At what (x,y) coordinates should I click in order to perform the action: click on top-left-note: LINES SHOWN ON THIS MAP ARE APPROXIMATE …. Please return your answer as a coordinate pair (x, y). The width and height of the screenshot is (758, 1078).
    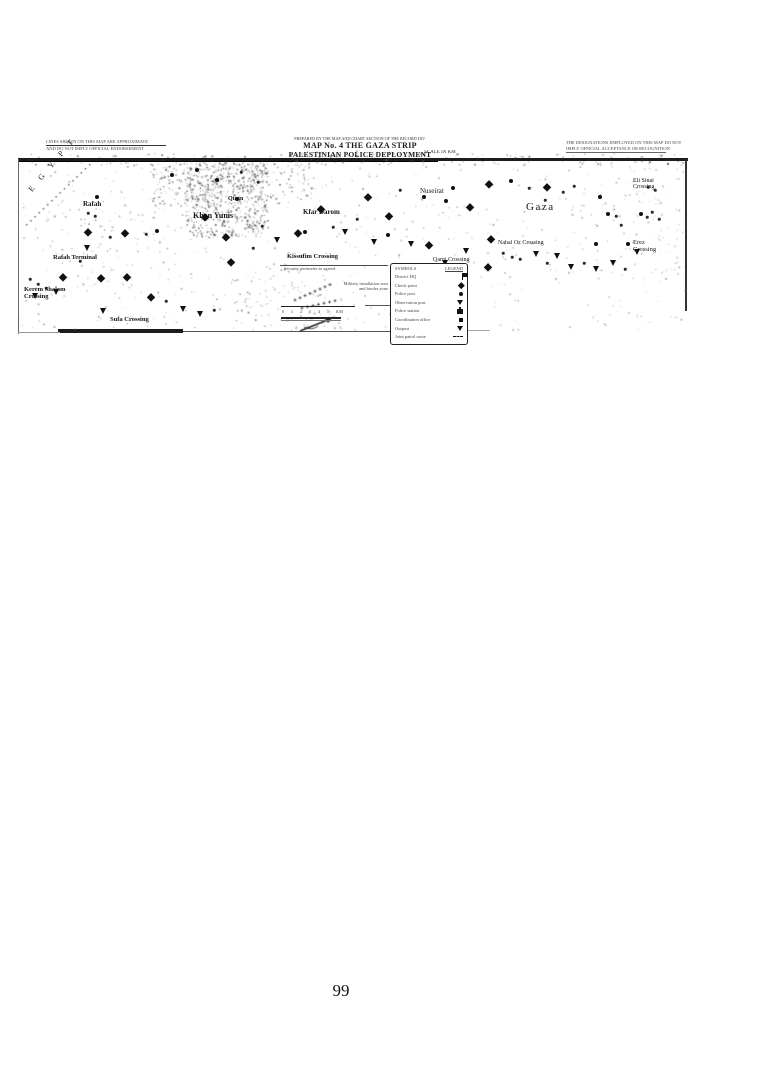
    Looking at the image, I should click on (106, 145).